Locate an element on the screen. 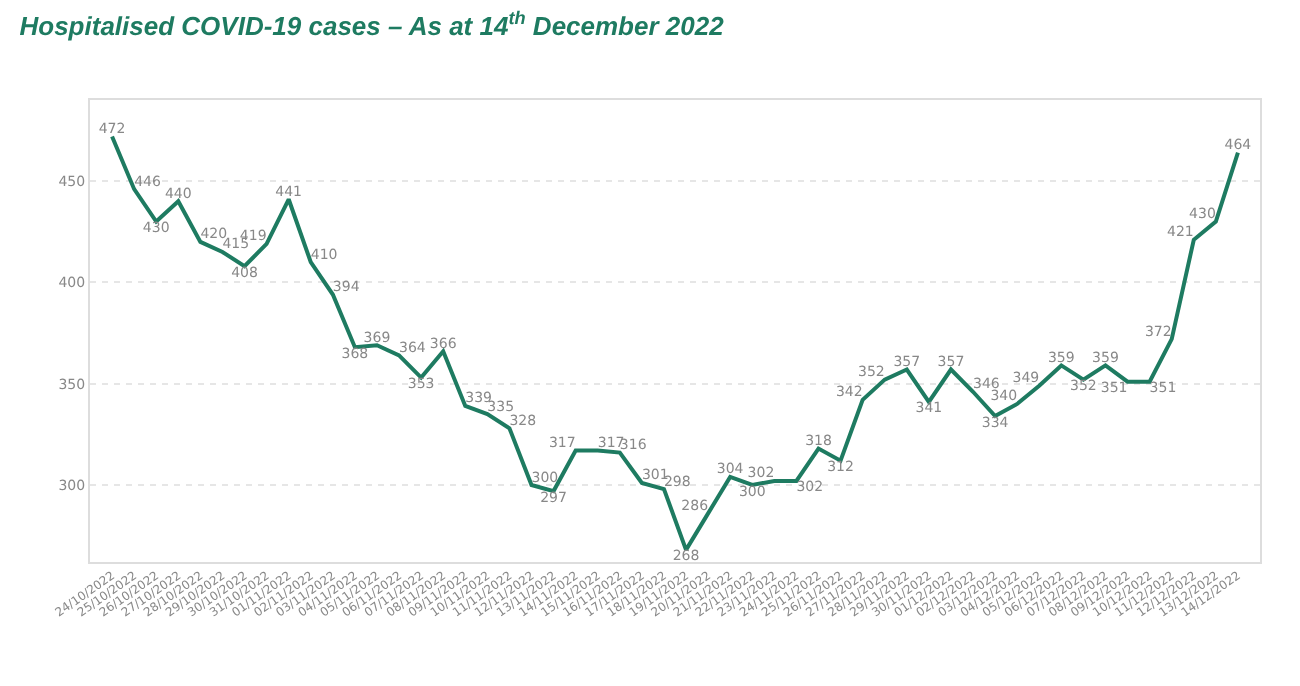 Image resolution: width=1300 pixels, height=686 pixels. chart-title: Hospitalised COVID-19 cases – As at 14$^{th}$ December 2022 is located at coordinates (372, 25).